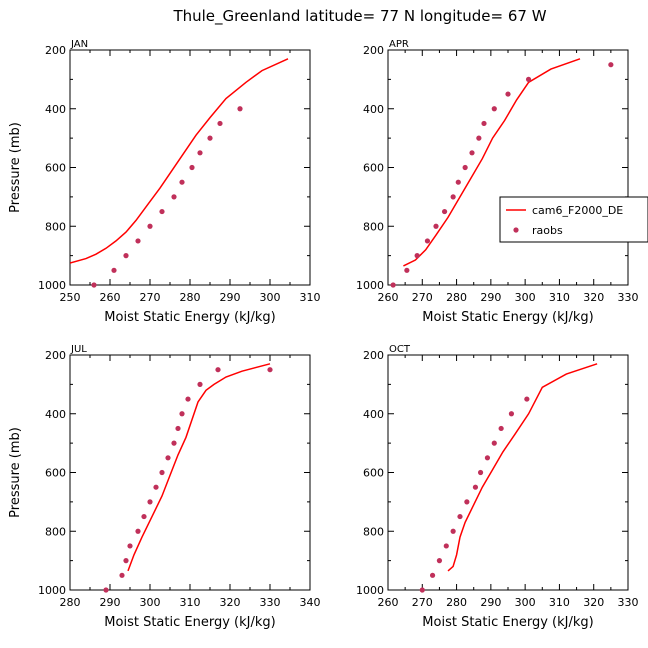  What do you see at coordinates (15, 472) in the screenshot?
I see `y-axis-label: Pressure (mb)` at bounding box center [15, 472].